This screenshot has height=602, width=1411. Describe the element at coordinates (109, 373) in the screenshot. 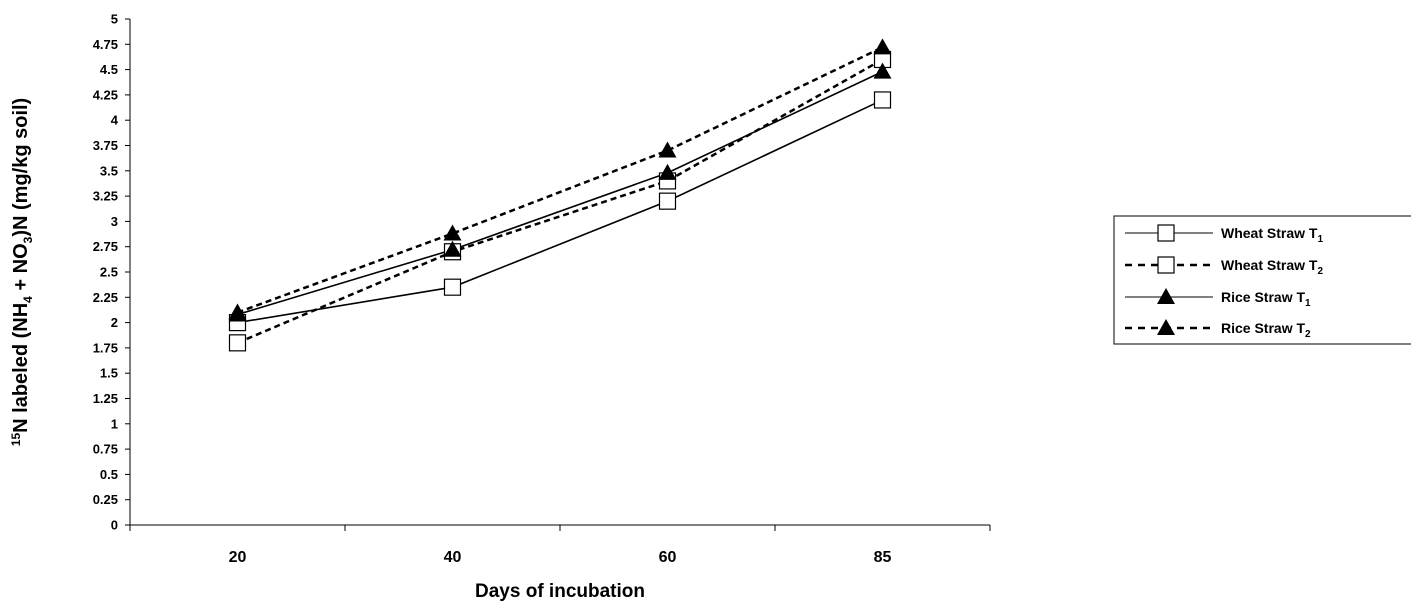

I see `y-tick-label: 1.5` at that location.